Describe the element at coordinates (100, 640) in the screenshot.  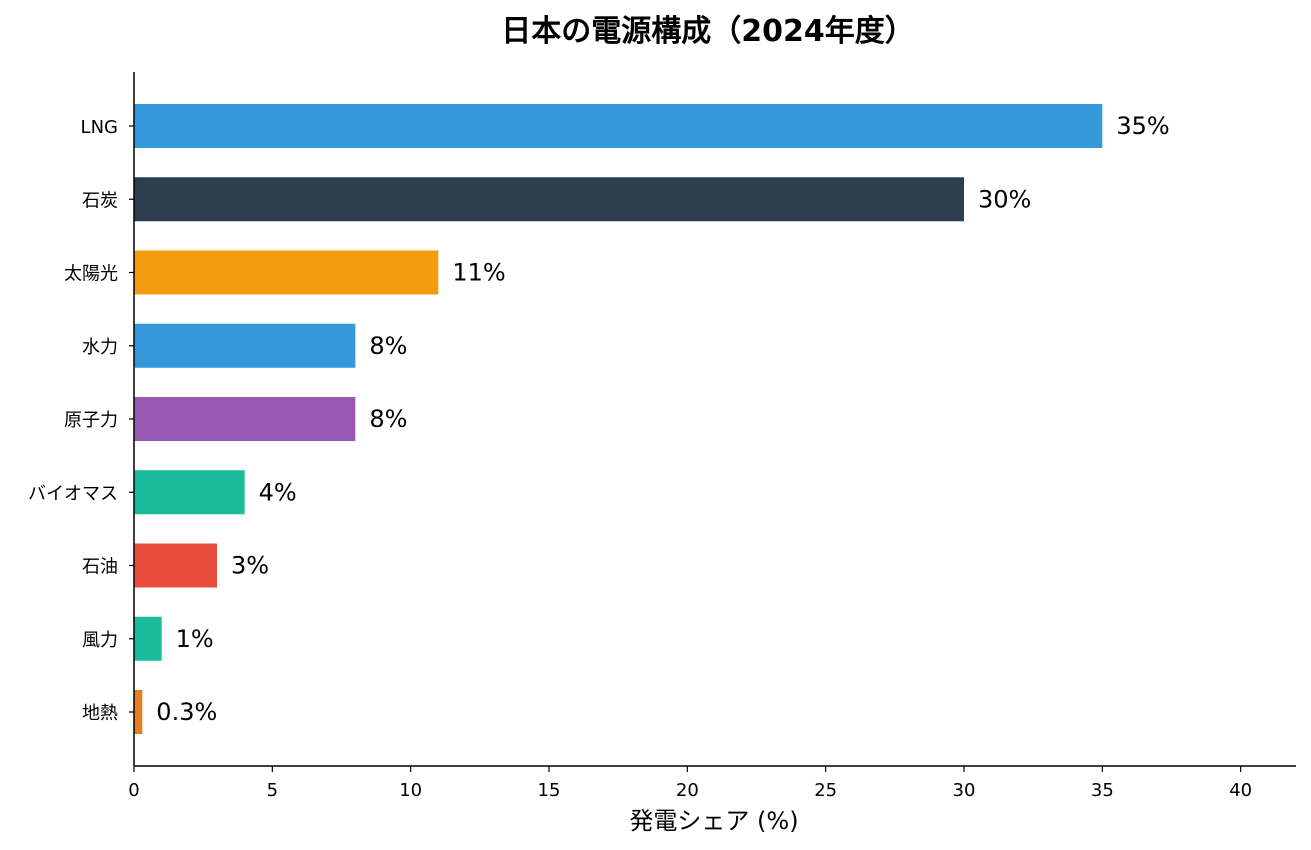
I see `category-label: 風力` at that location.